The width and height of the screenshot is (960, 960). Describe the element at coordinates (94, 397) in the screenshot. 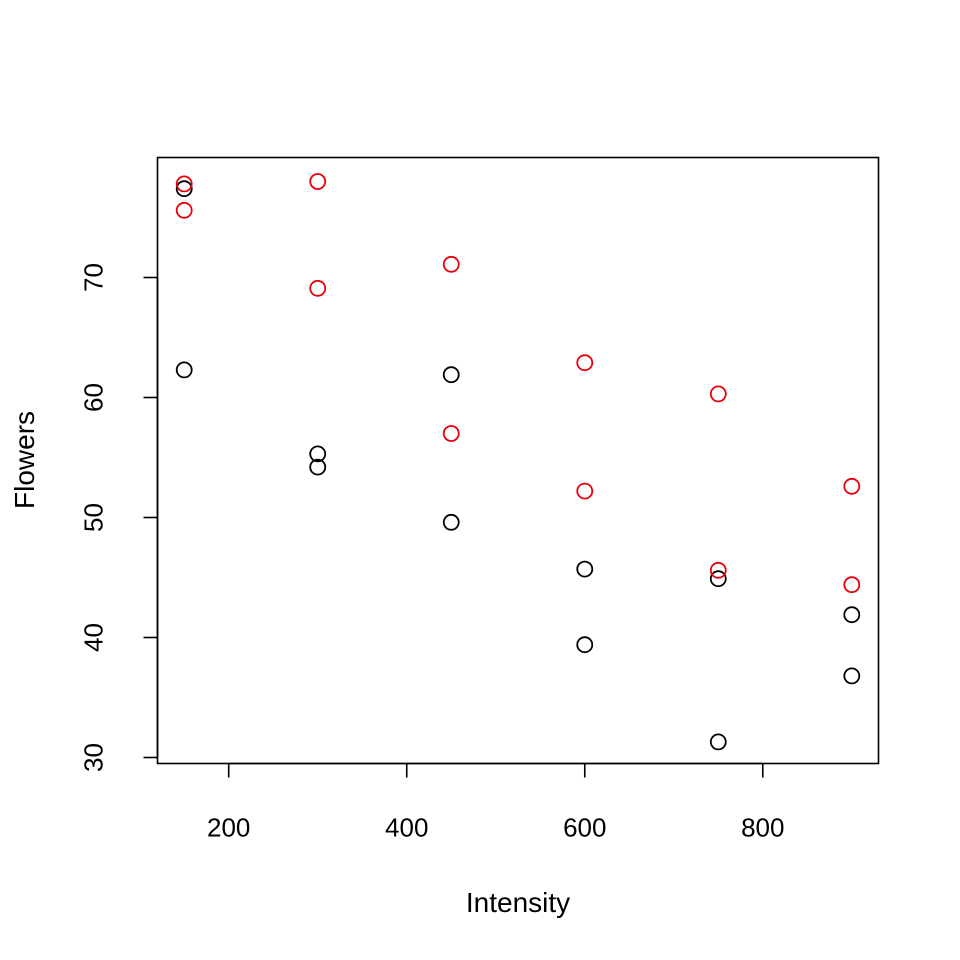

I see `y-tick-label: 60` at that location.